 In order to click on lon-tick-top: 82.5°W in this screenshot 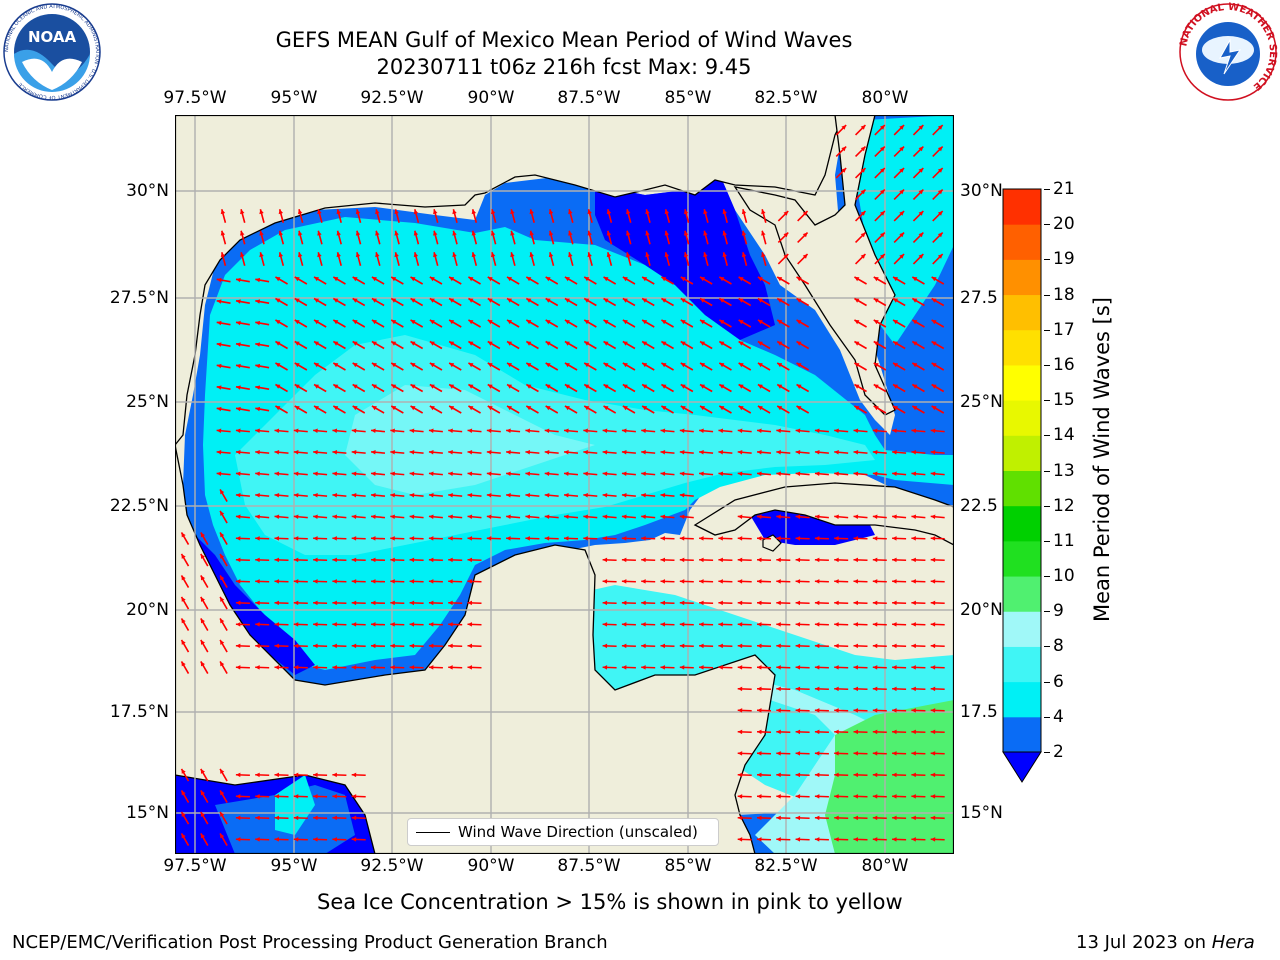, I will do `click(786, 98)`.